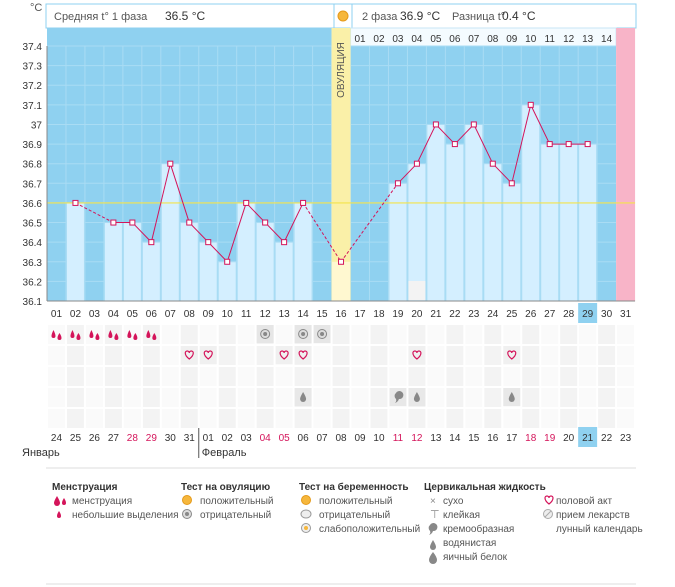  Describe the element at coordinates (33, 145) in the screenshot. I see `y-tick-label: 36.9` at that location.